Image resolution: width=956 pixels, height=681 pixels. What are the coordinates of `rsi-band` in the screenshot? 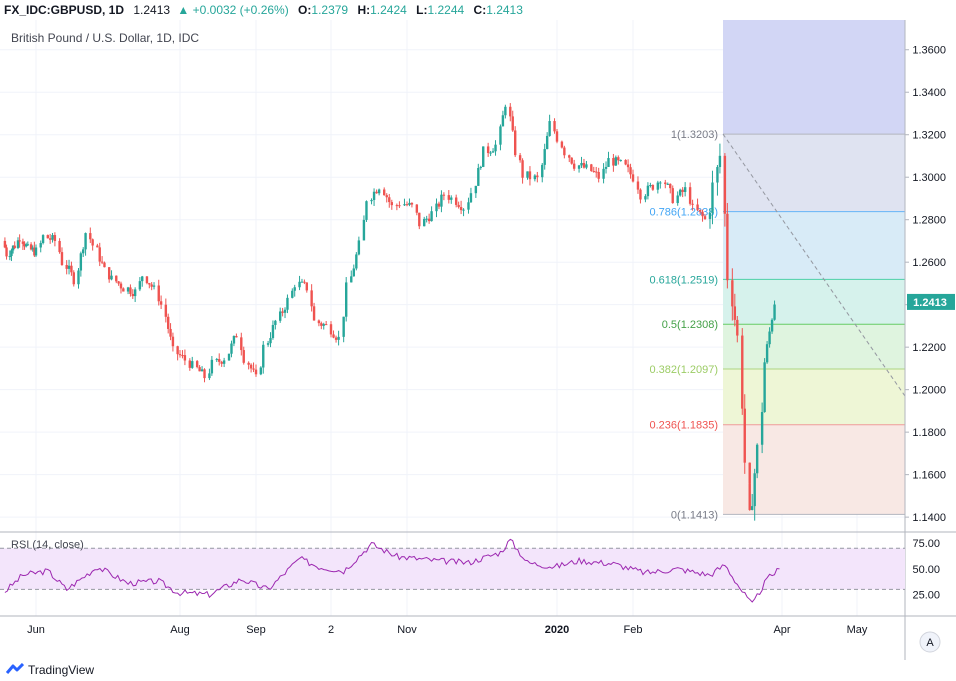 It's located at (452, 569).